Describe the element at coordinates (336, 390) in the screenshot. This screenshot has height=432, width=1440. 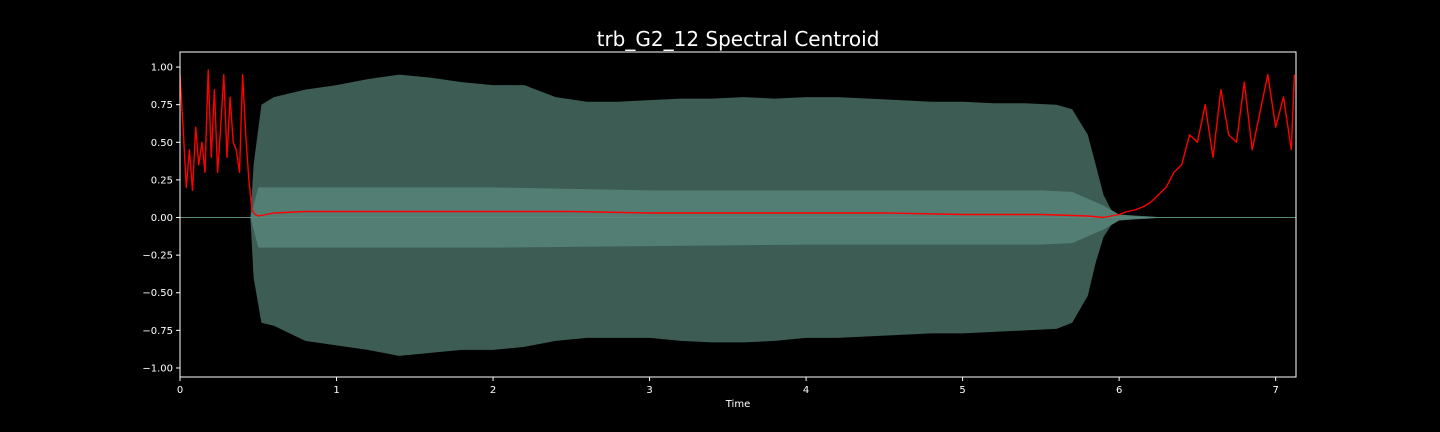
I see `x-tick-label: 1` at that location.